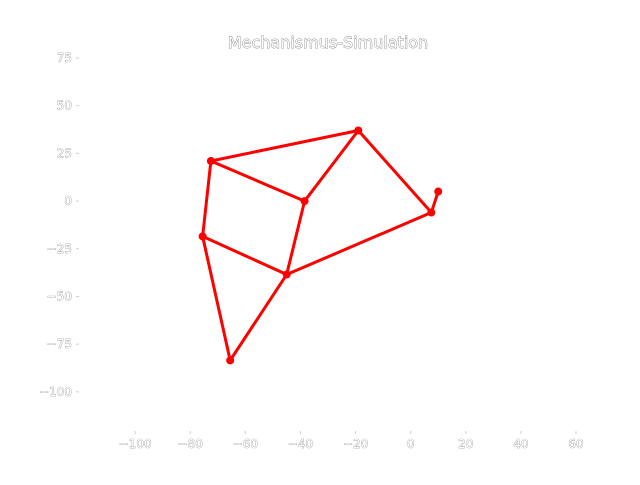 Image resolution: width=640 pixels, height=485 pixels. Describe the element at coordinates (331, 165) in the screenshot. I see `link-p2-p3` at that location.